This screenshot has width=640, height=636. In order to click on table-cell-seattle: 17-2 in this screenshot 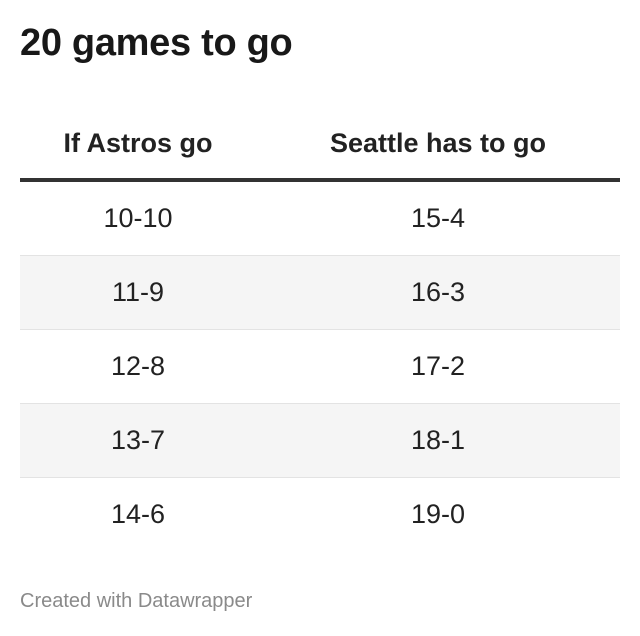, I will do `click(438, 366)`.